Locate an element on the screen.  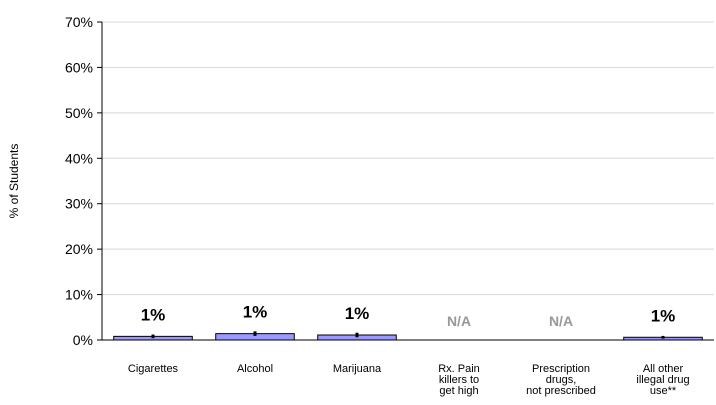
y-tick-label: 10% is located at coordinates (79, 295).